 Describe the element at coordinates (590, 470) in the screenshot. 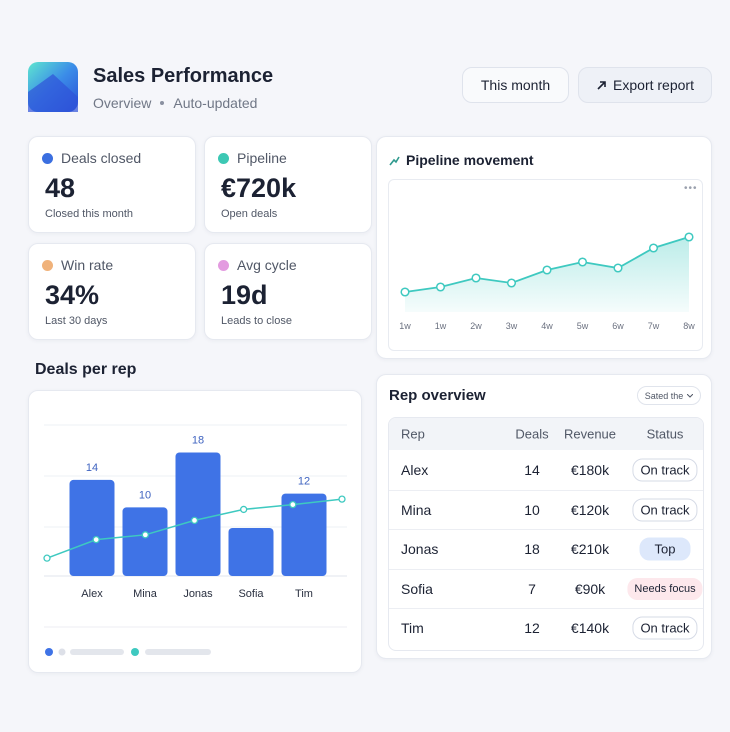

I see `table-cell: €180k` at that location.